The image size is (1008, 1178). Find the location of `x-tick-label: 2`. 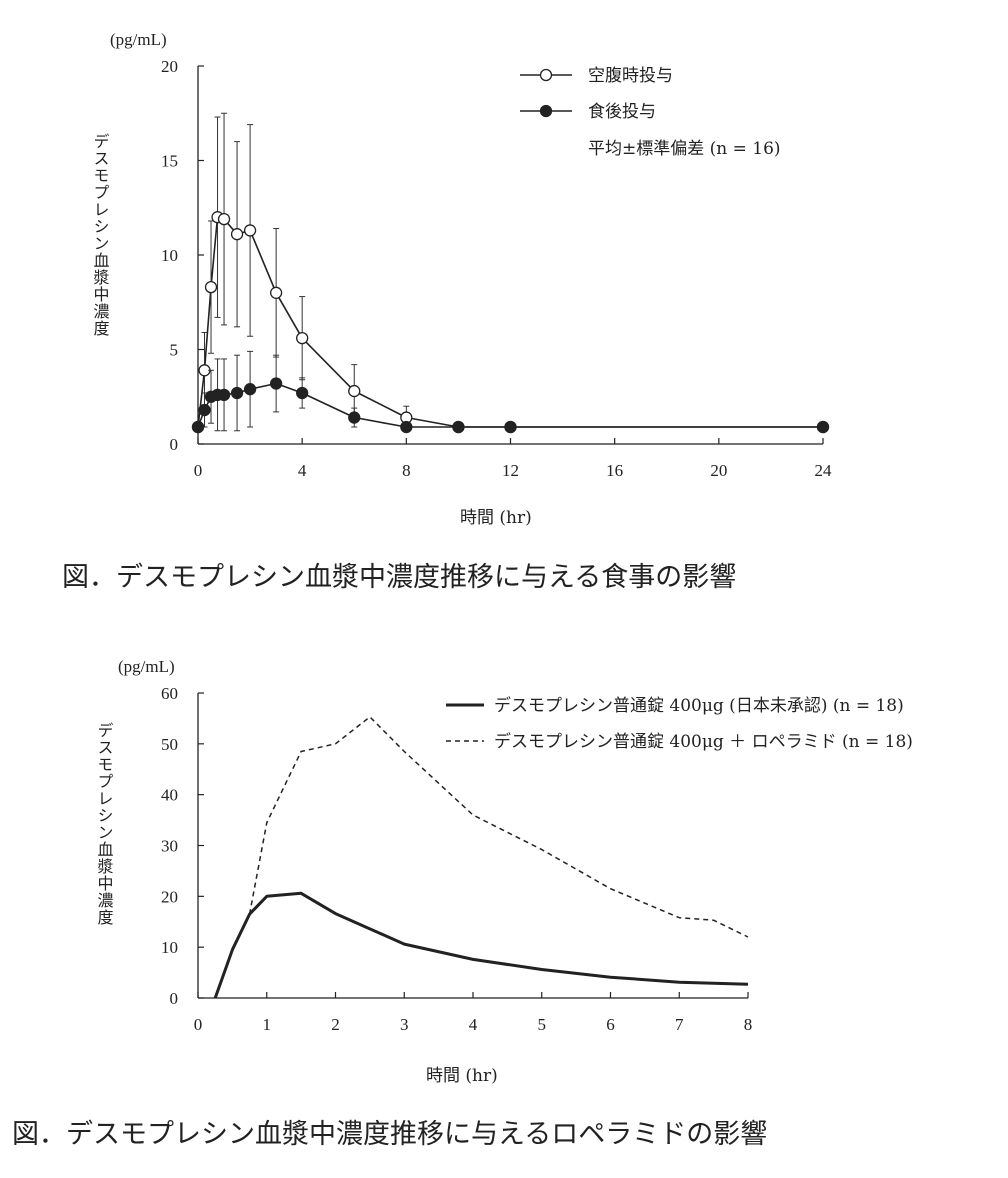

x-tick-label: 2 is located at coordinates (335, 1024).